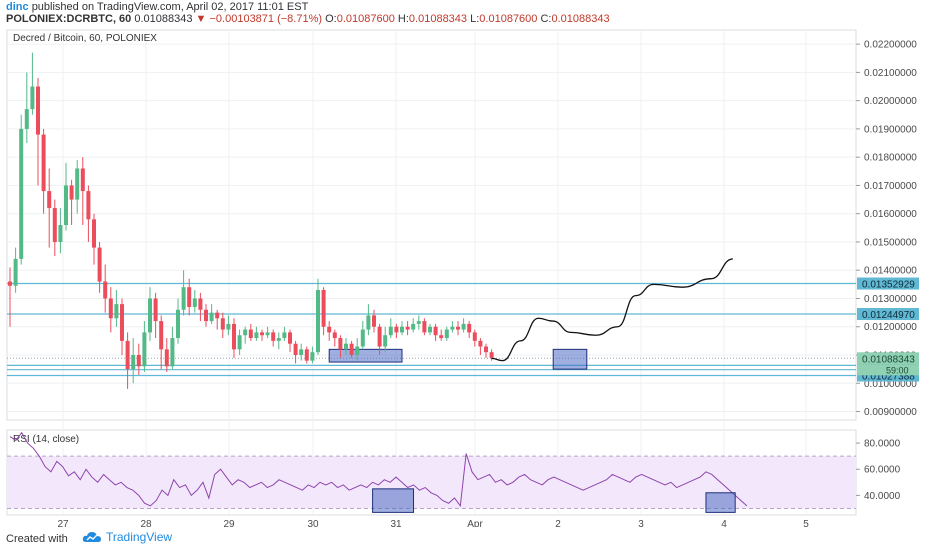 The width and height of the screenshot is (932, 550). I want to click on cloud-icon, so click(91, 537).